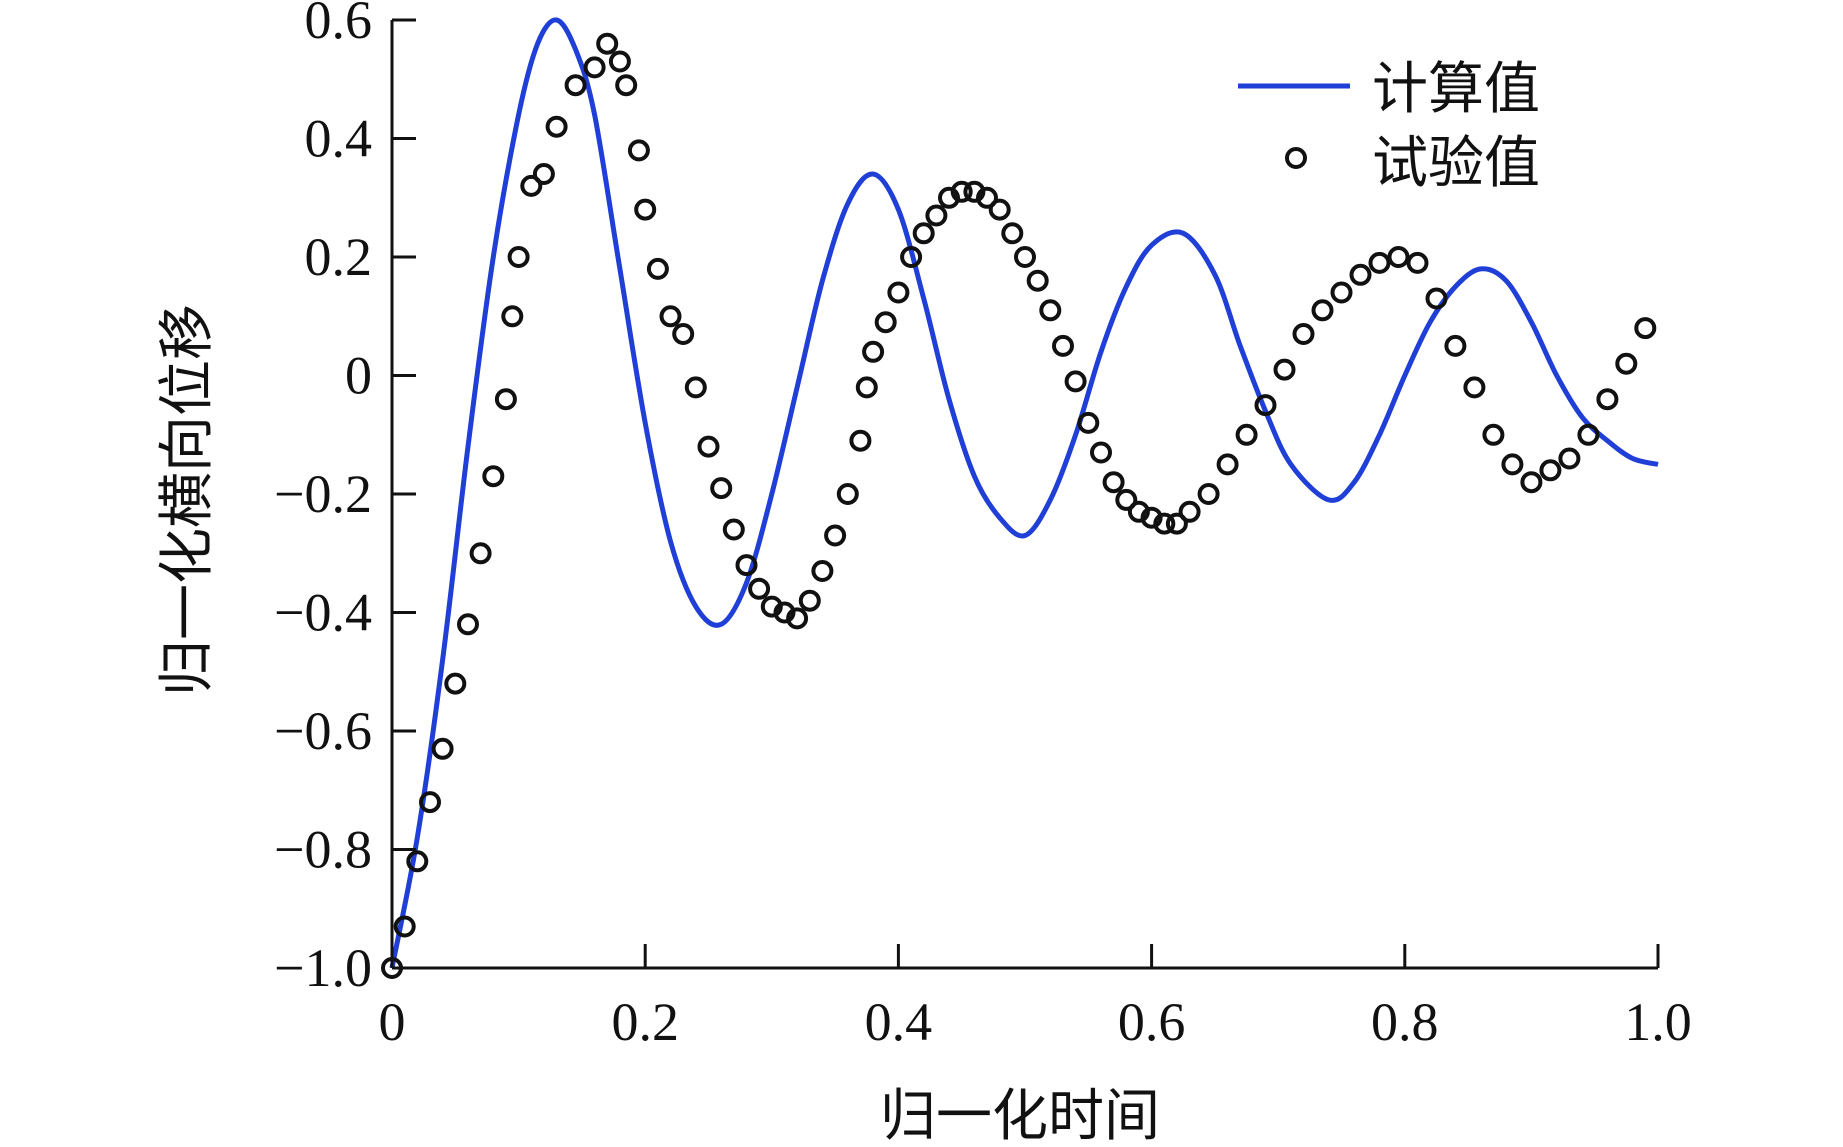  What do you see at coordinates (323, 494) in the screenshot?
I see `y-tick-label: −0.2` at bounding box center [323, 494].